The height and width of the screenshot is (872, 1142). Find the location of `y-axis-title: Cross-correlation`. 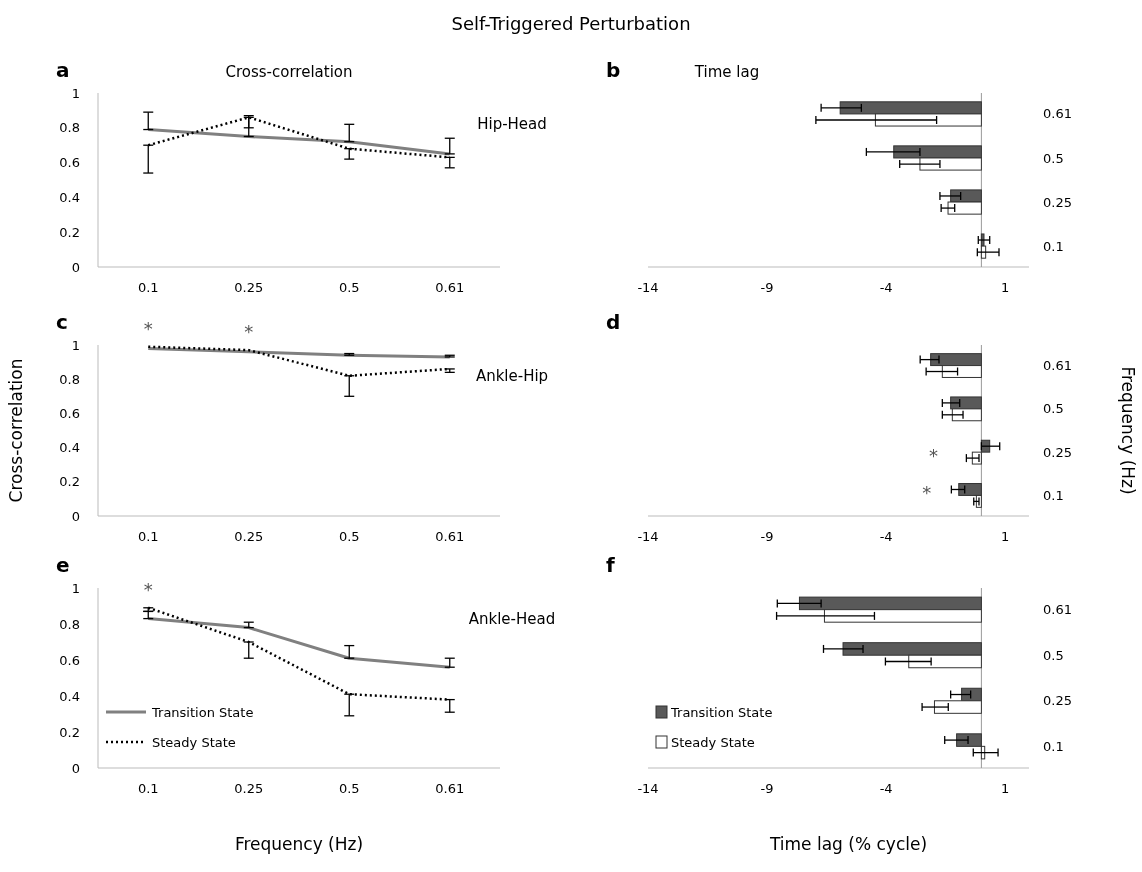

y-axis-title: Cross-correlation is located at coordinates (16, 430).